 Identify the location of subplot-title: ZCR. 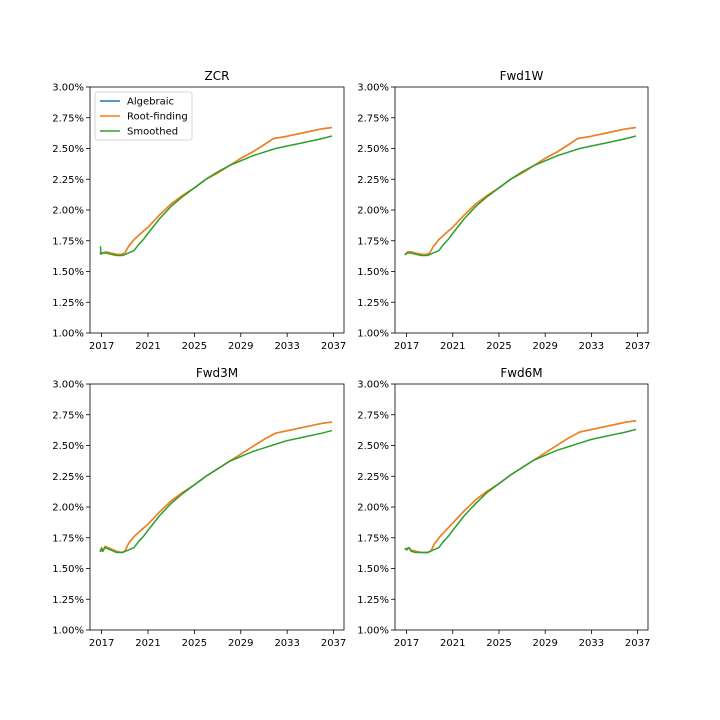
(217, 76).